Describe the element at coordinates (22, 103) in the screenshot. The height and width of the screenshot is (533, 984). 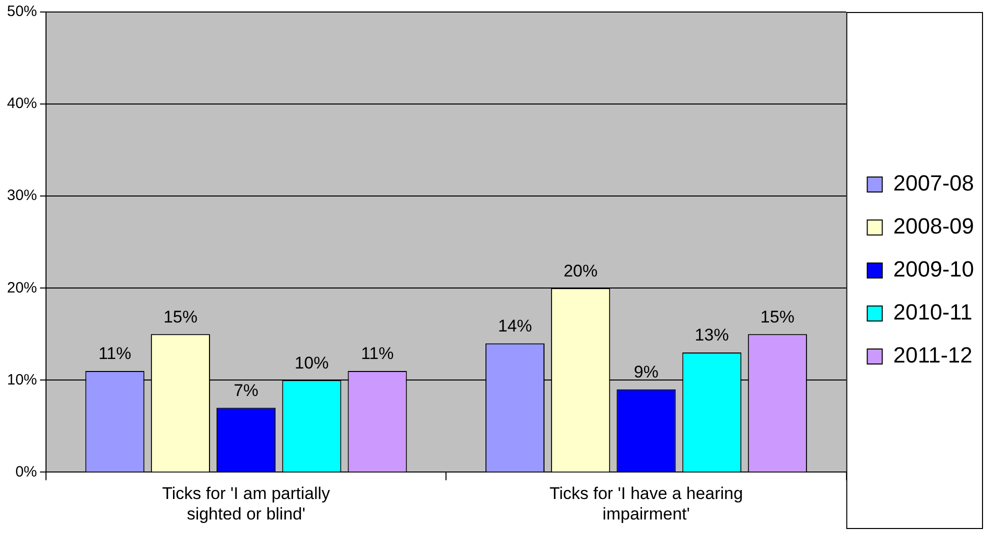
I see `y-tick-label: 40%` at that location.